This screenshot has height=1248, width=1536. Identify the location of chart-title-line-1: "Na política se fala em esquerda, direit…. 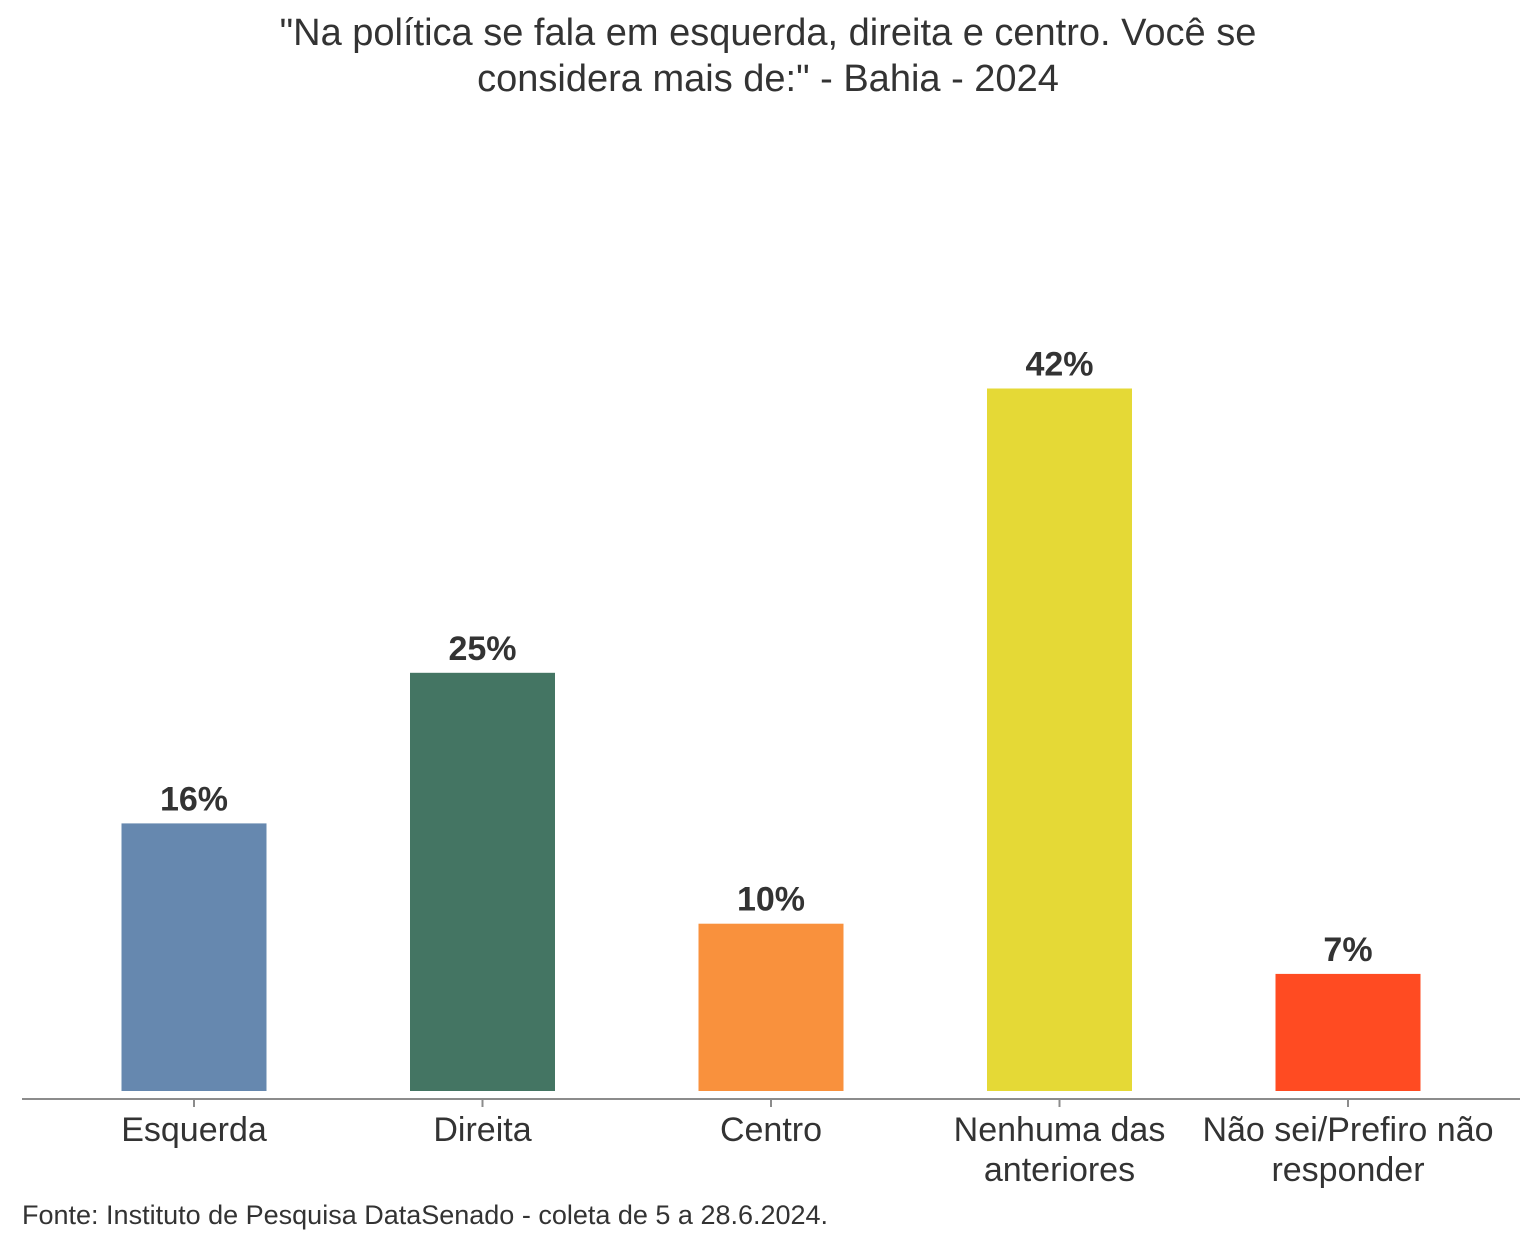
(768, 33).